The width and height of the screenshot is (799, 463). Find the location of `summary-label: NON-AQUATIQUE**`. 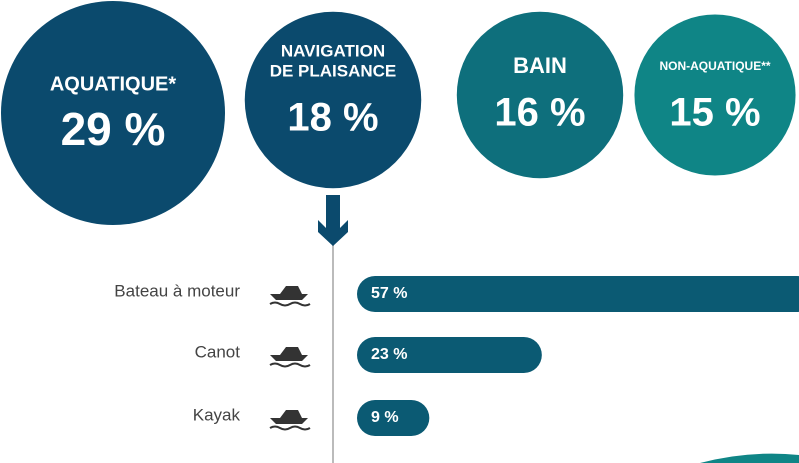

summary-label: NON-AQUATIQUE** is located at coordinates (714, 66).